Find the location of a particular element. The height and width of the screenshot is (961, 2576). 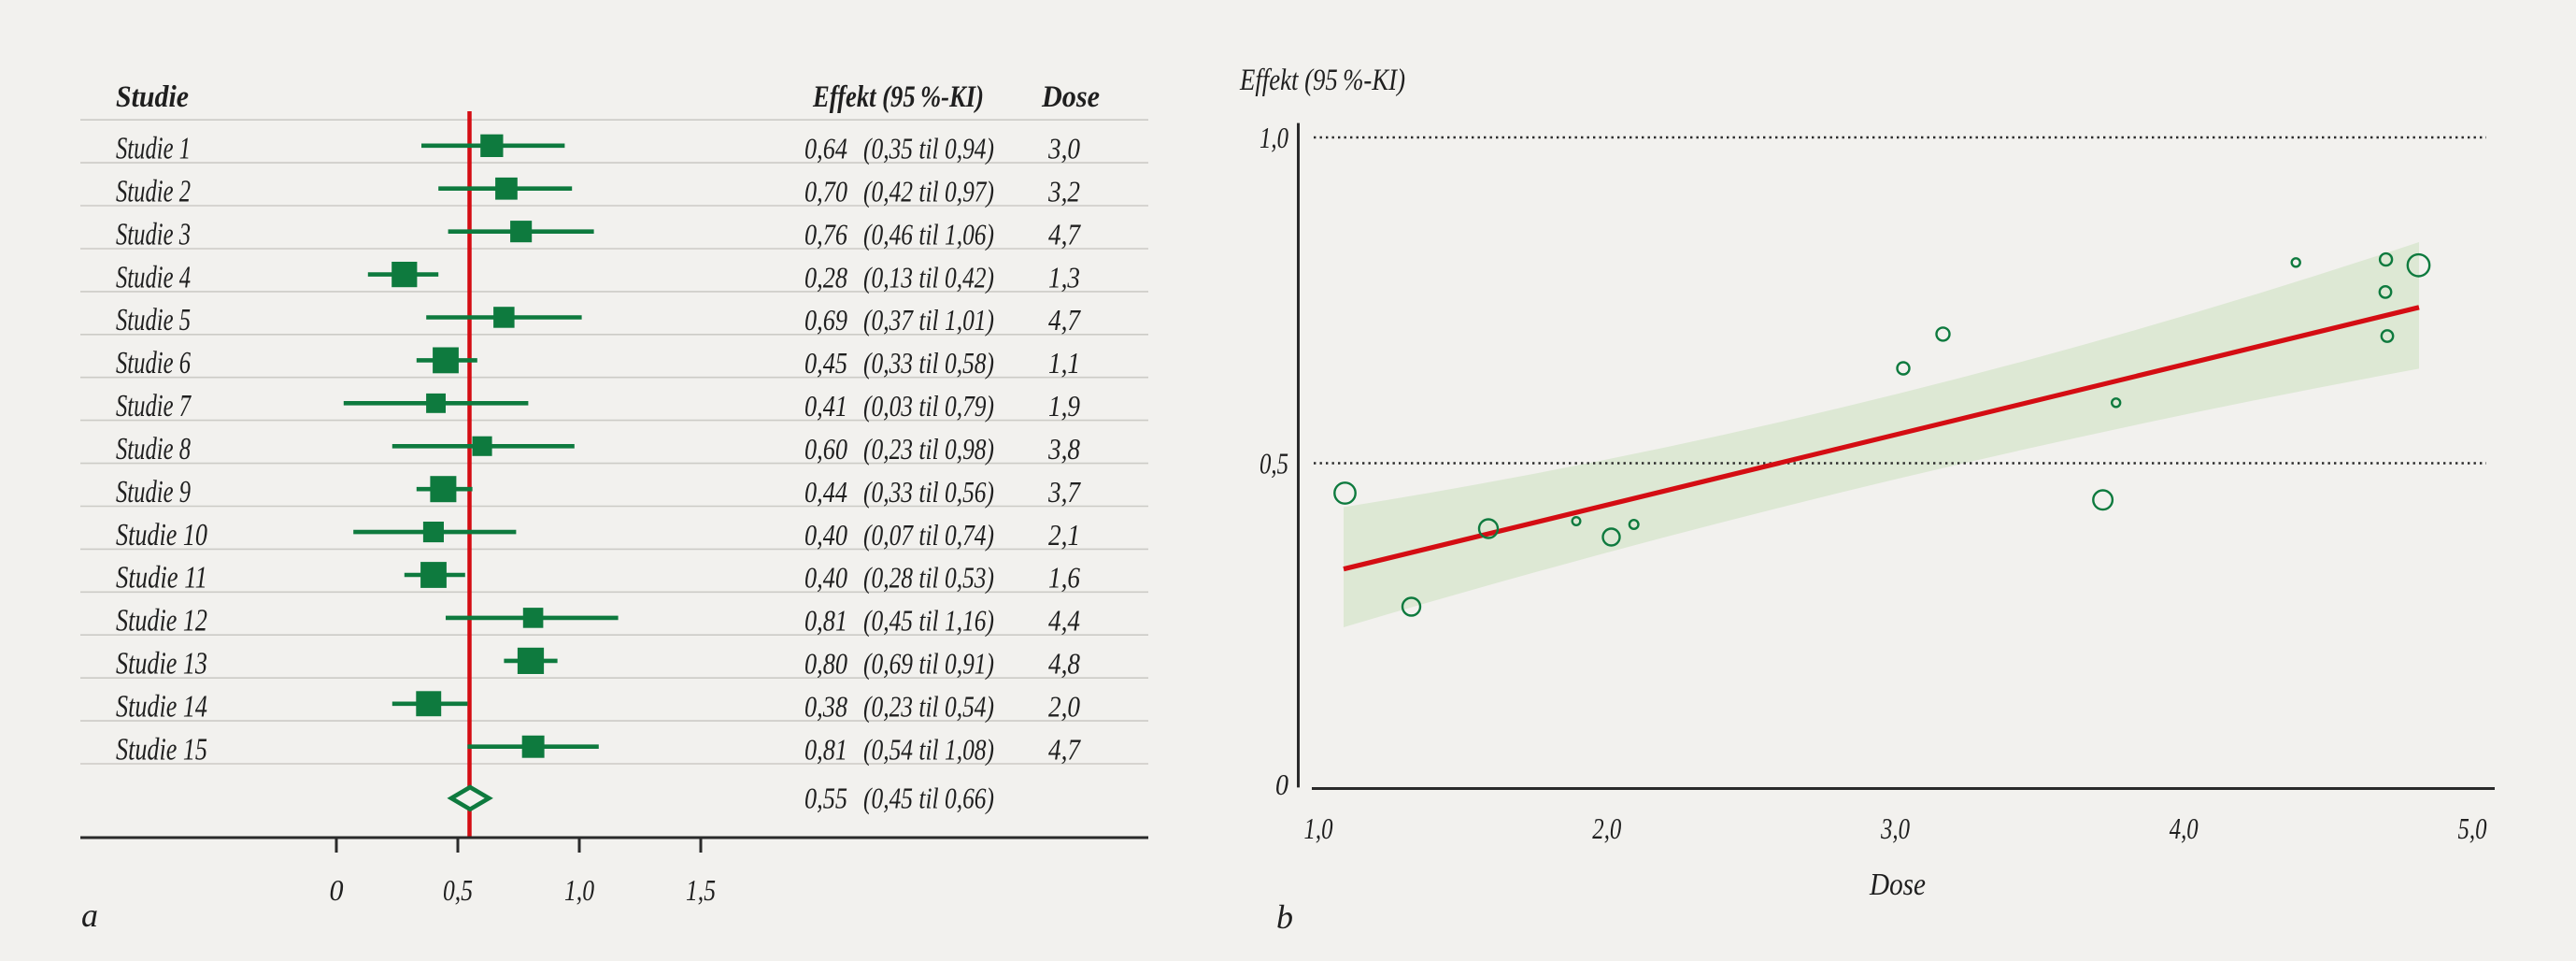

svg-text: (0,42 til 0,97) is located at coordinates (929, 191).